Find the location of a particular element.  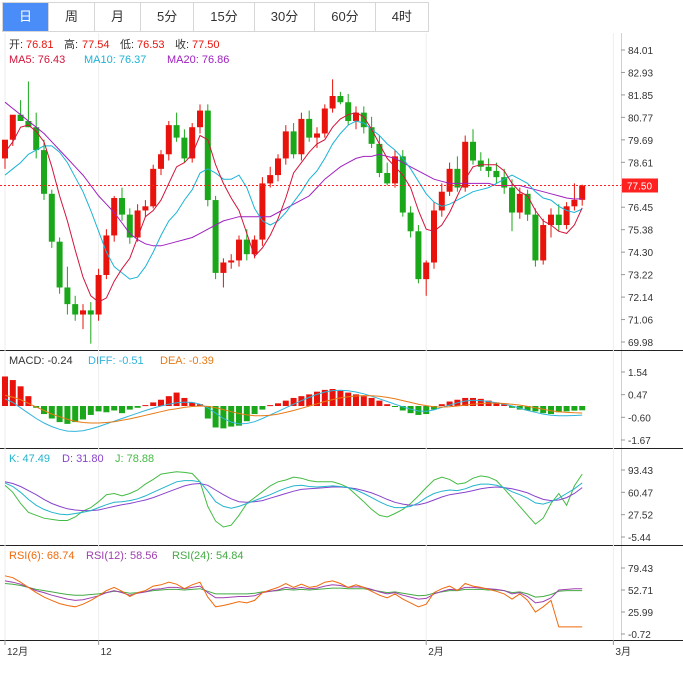

tab-0: 日 is located at coordinates (26, 17).